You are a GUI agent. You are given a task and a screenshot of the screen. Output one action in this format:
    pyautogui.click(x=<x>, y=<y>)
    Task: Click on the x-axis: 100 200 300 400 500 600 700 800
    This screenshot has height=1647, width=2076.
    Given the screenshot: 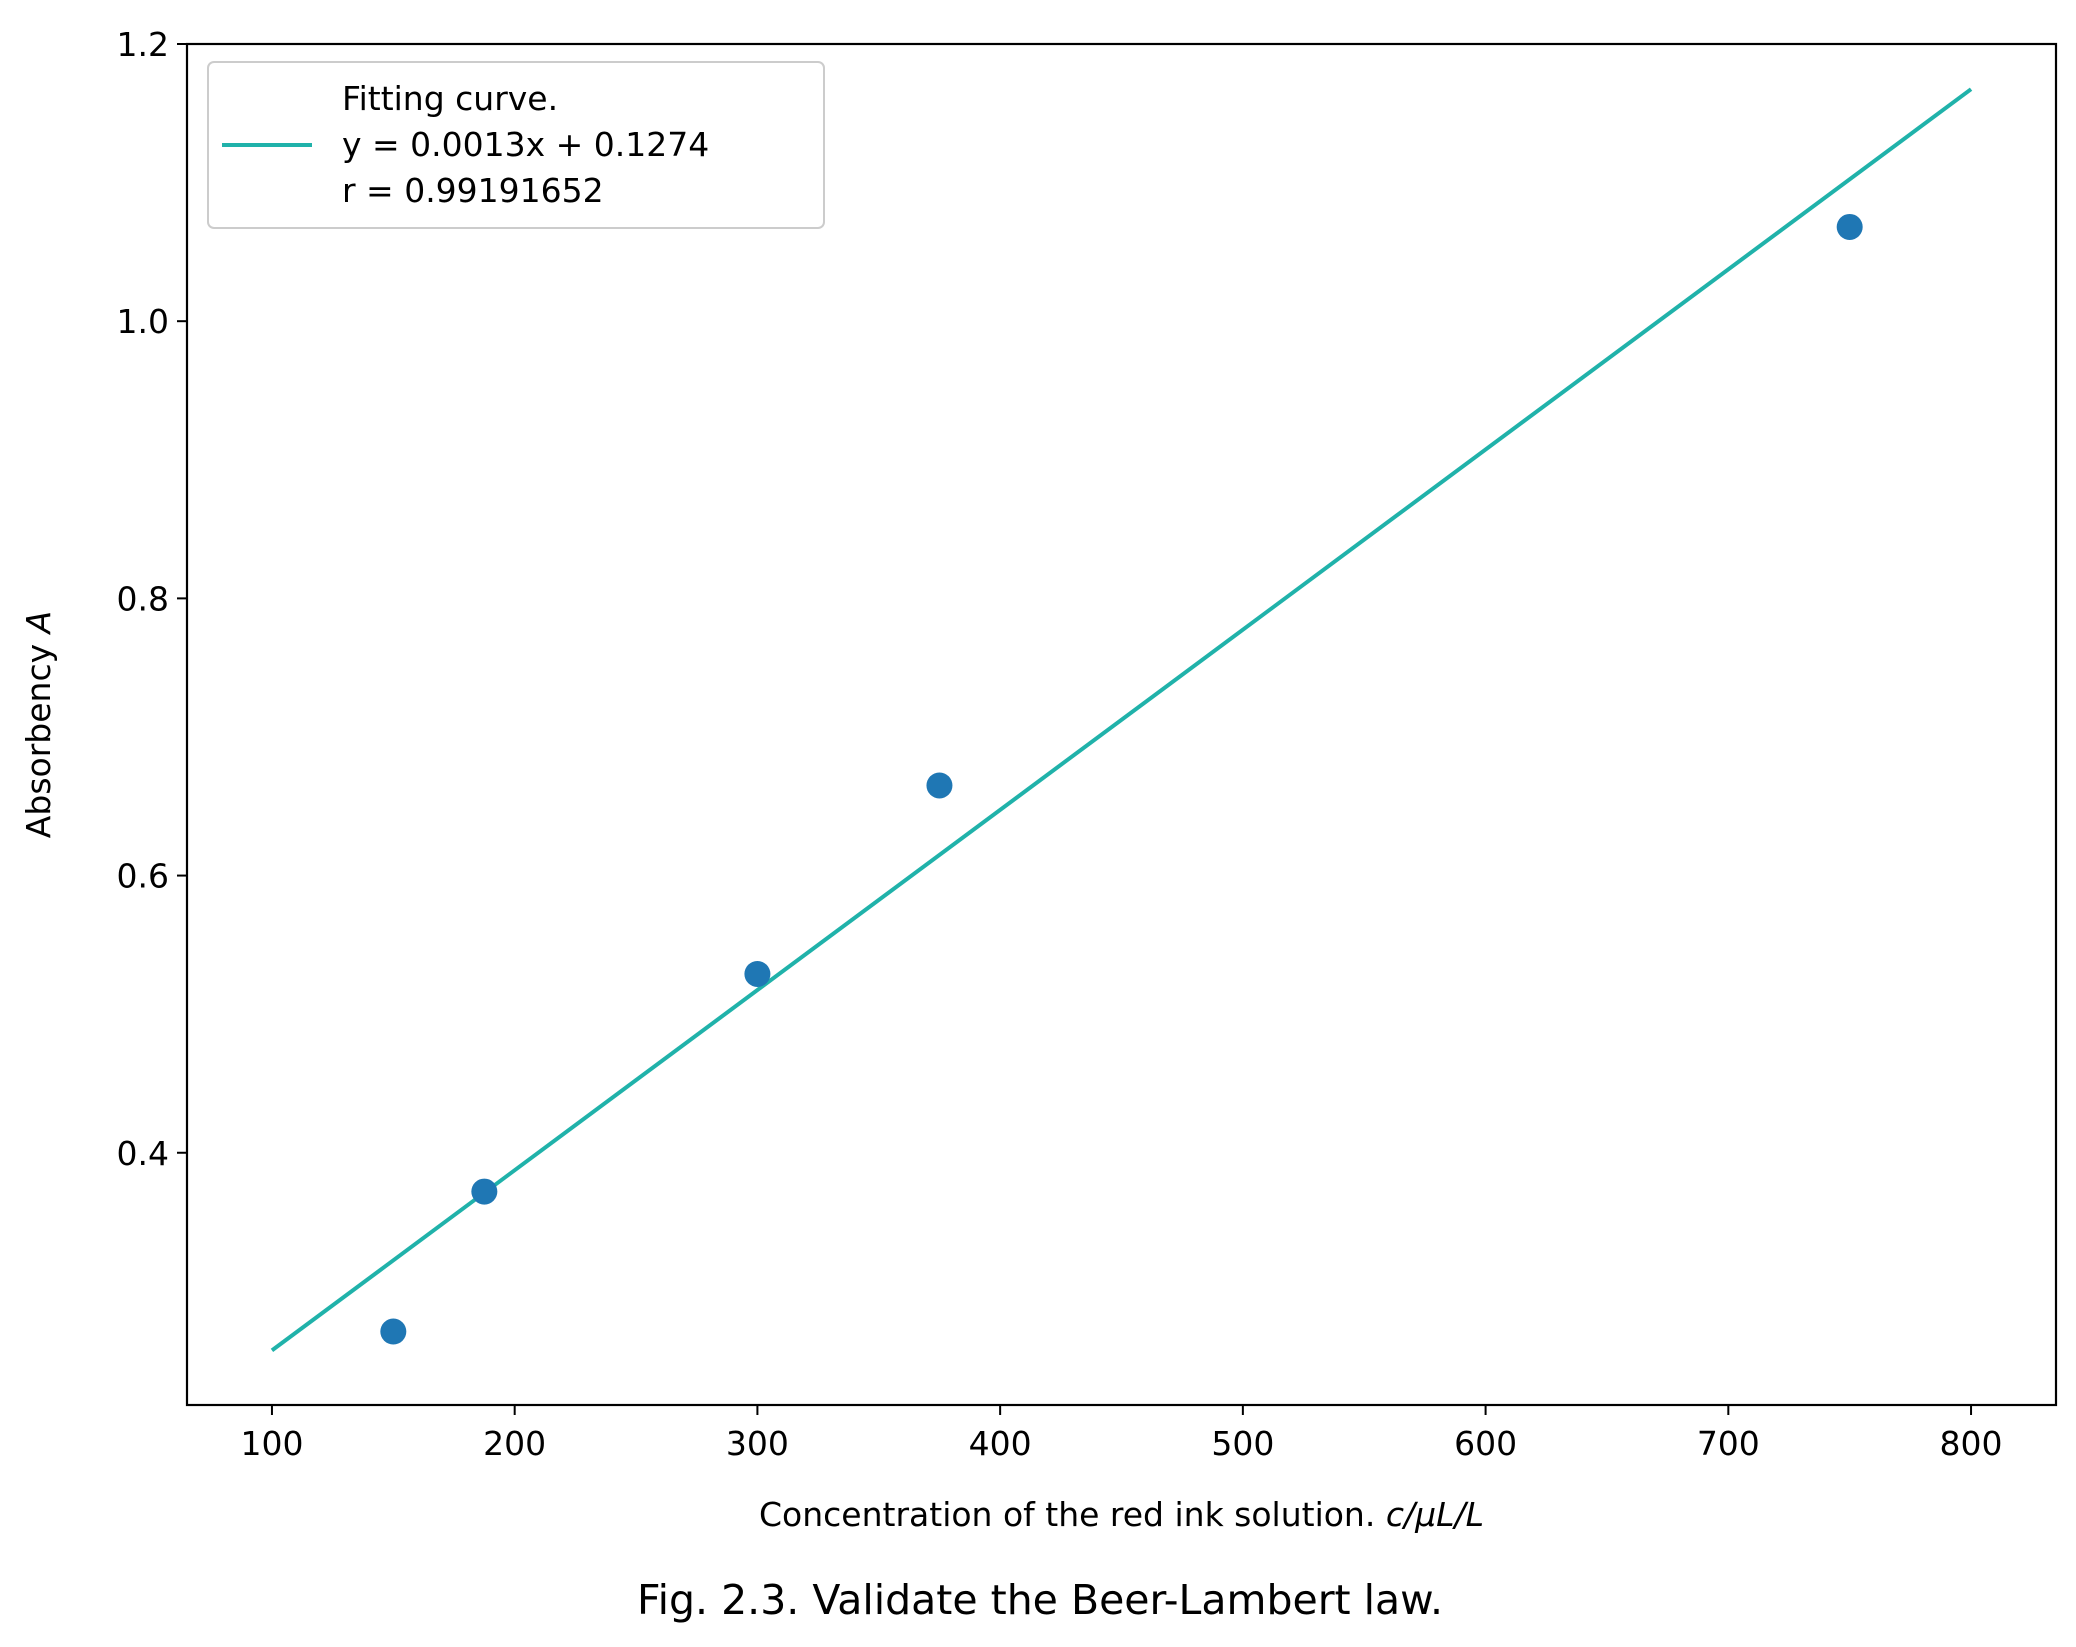 What is the action you would take?
    pyautogui.click(x=1121, y=1434)
    